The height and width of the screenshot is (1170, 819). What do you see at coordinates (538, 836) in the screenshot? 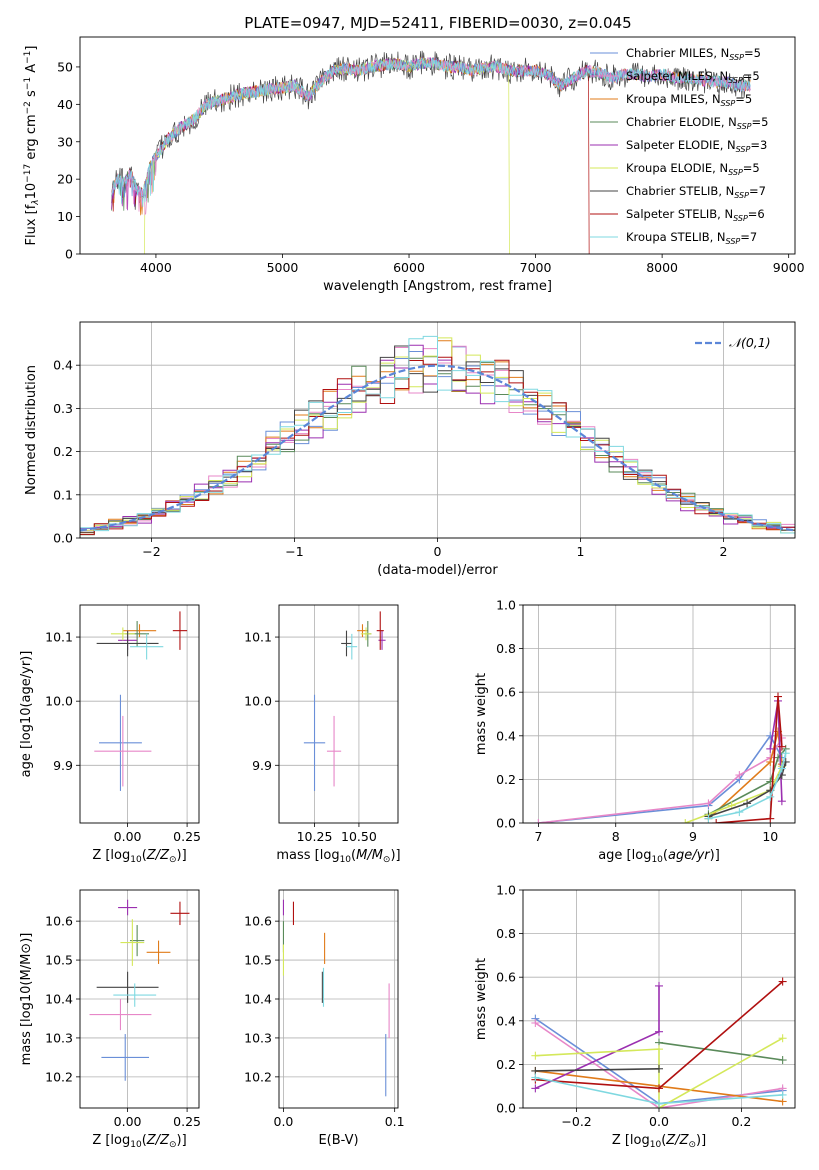
I see `x-tick-label: 7` at bounding box center [538, 836].